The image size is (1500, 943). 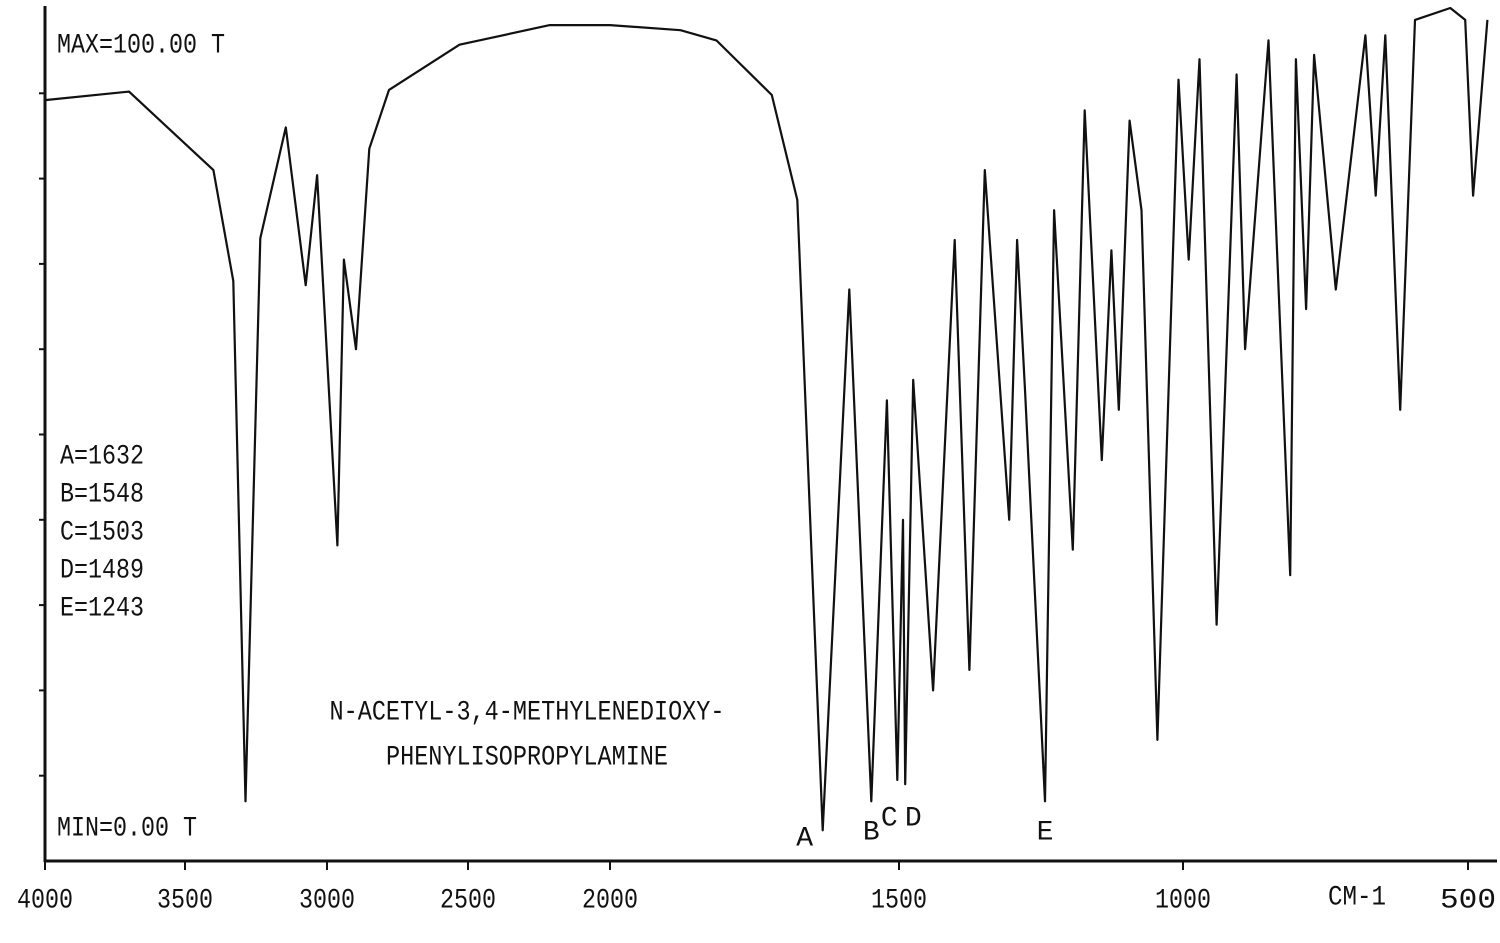 What do you see at coordinates (102, 532) in the screenshot?
I see `peak-table-entry: C=1503` at bounding box center [102, 532].